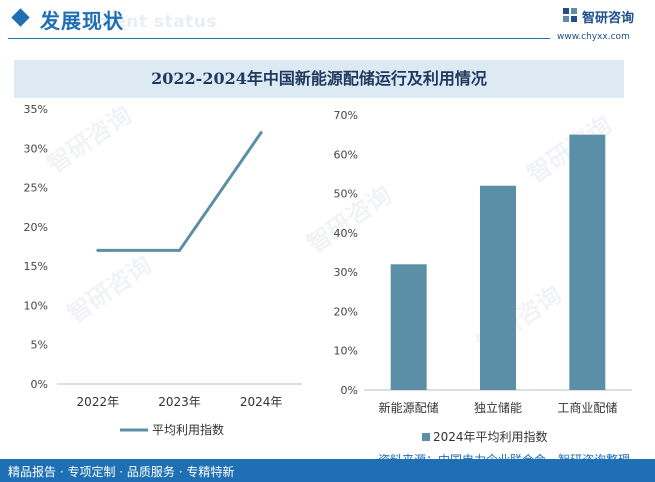 Image resolution: width=655 pixels, height=482 pixels. I want to click on brand-name: 智研咨询, so click(608, 18).